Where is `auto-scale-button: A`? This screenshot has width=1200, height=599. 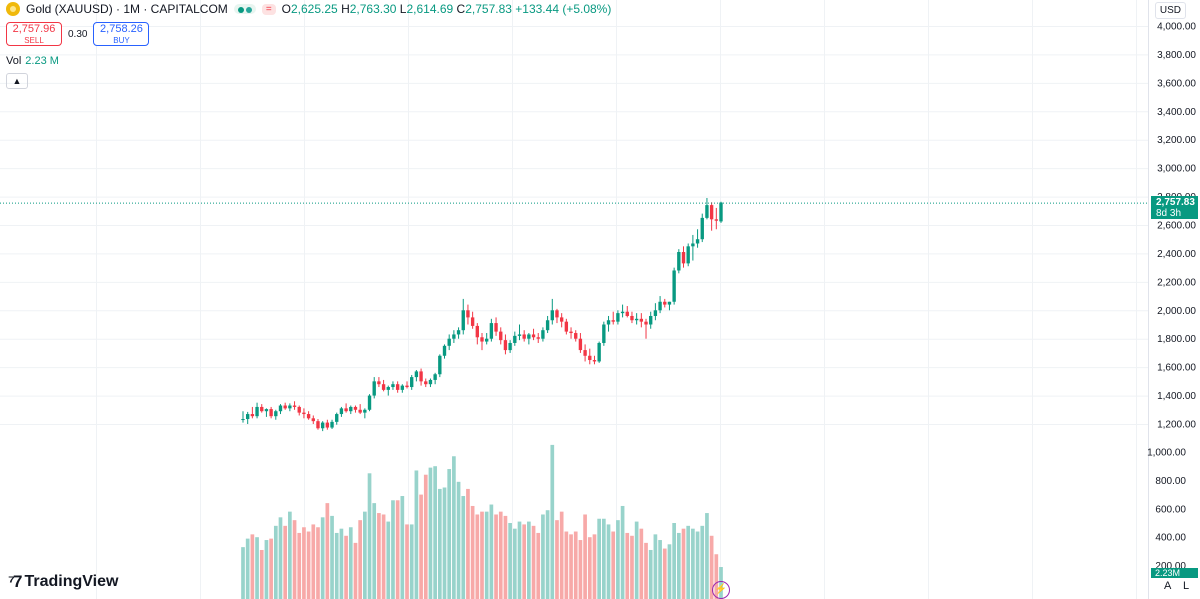 auto-scale-button: A is located at coordinates (1168, 586).